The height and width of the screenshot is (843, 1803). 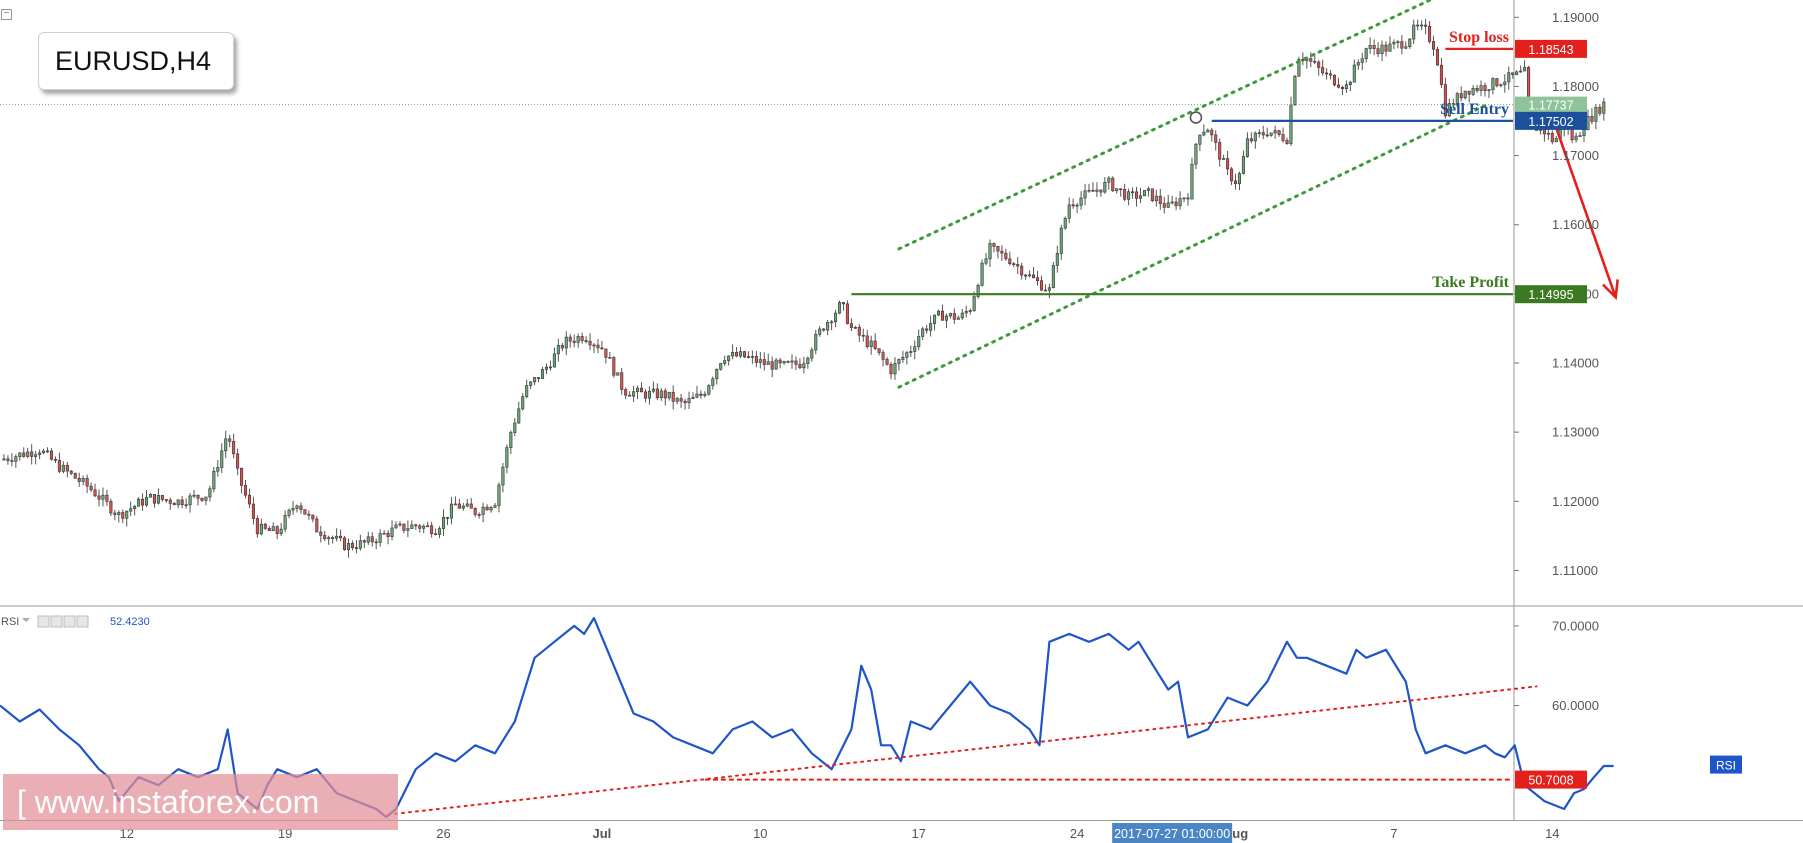 I want to click on price-tick-label: 1.12000, so click(x=1575, y=501).